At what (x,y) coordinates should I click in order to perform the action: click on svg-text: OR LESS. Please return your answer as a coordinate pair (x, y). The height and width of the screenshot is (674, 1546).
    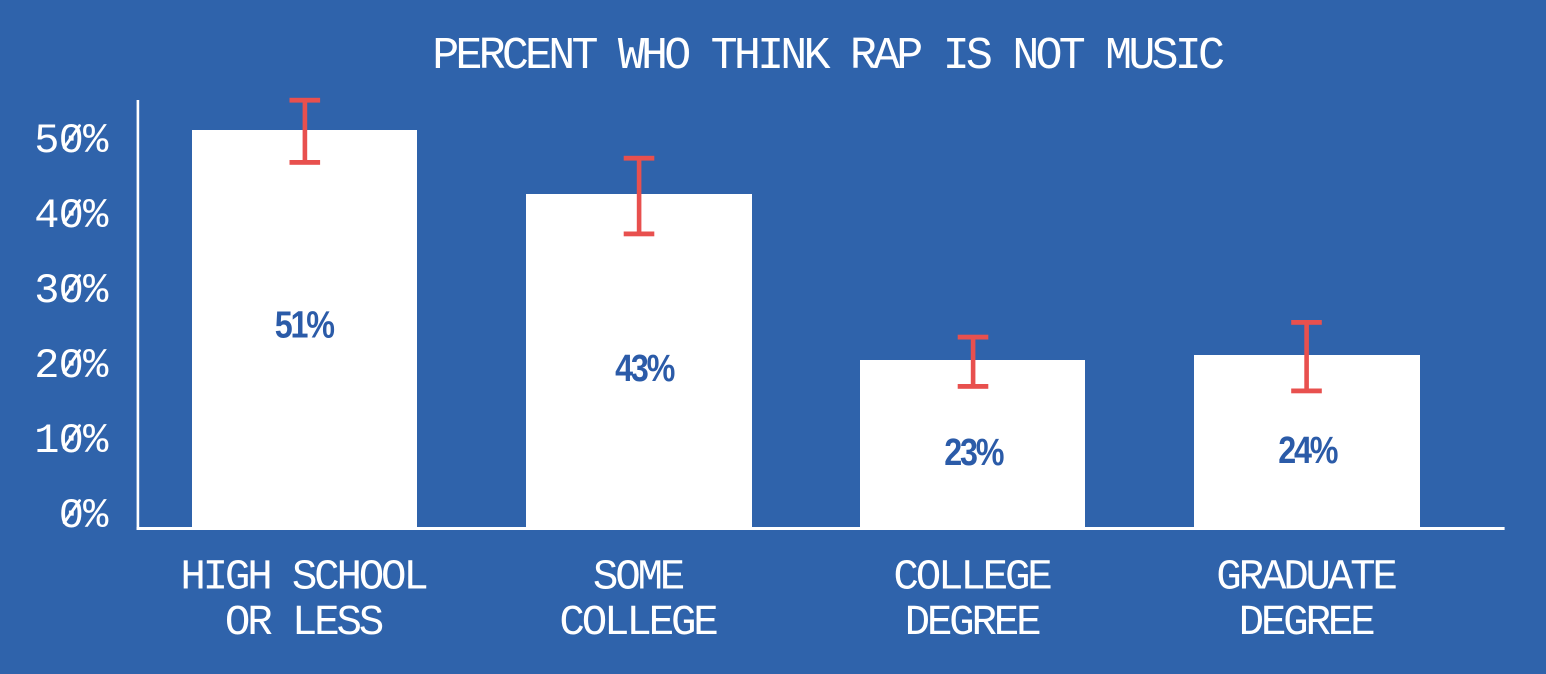
    Looking at the image, I should click on (304, 623).